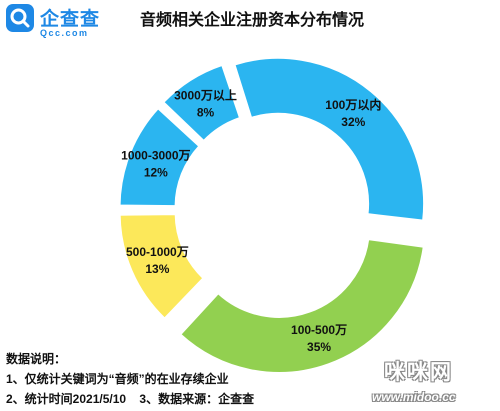 Image resolution: width=500 pixels, height=411 pixels. Describe the element at coordinates (252, 20) in the screenshot. I see `chart-title: 音频相关企业注册资本分布情况` at that location.